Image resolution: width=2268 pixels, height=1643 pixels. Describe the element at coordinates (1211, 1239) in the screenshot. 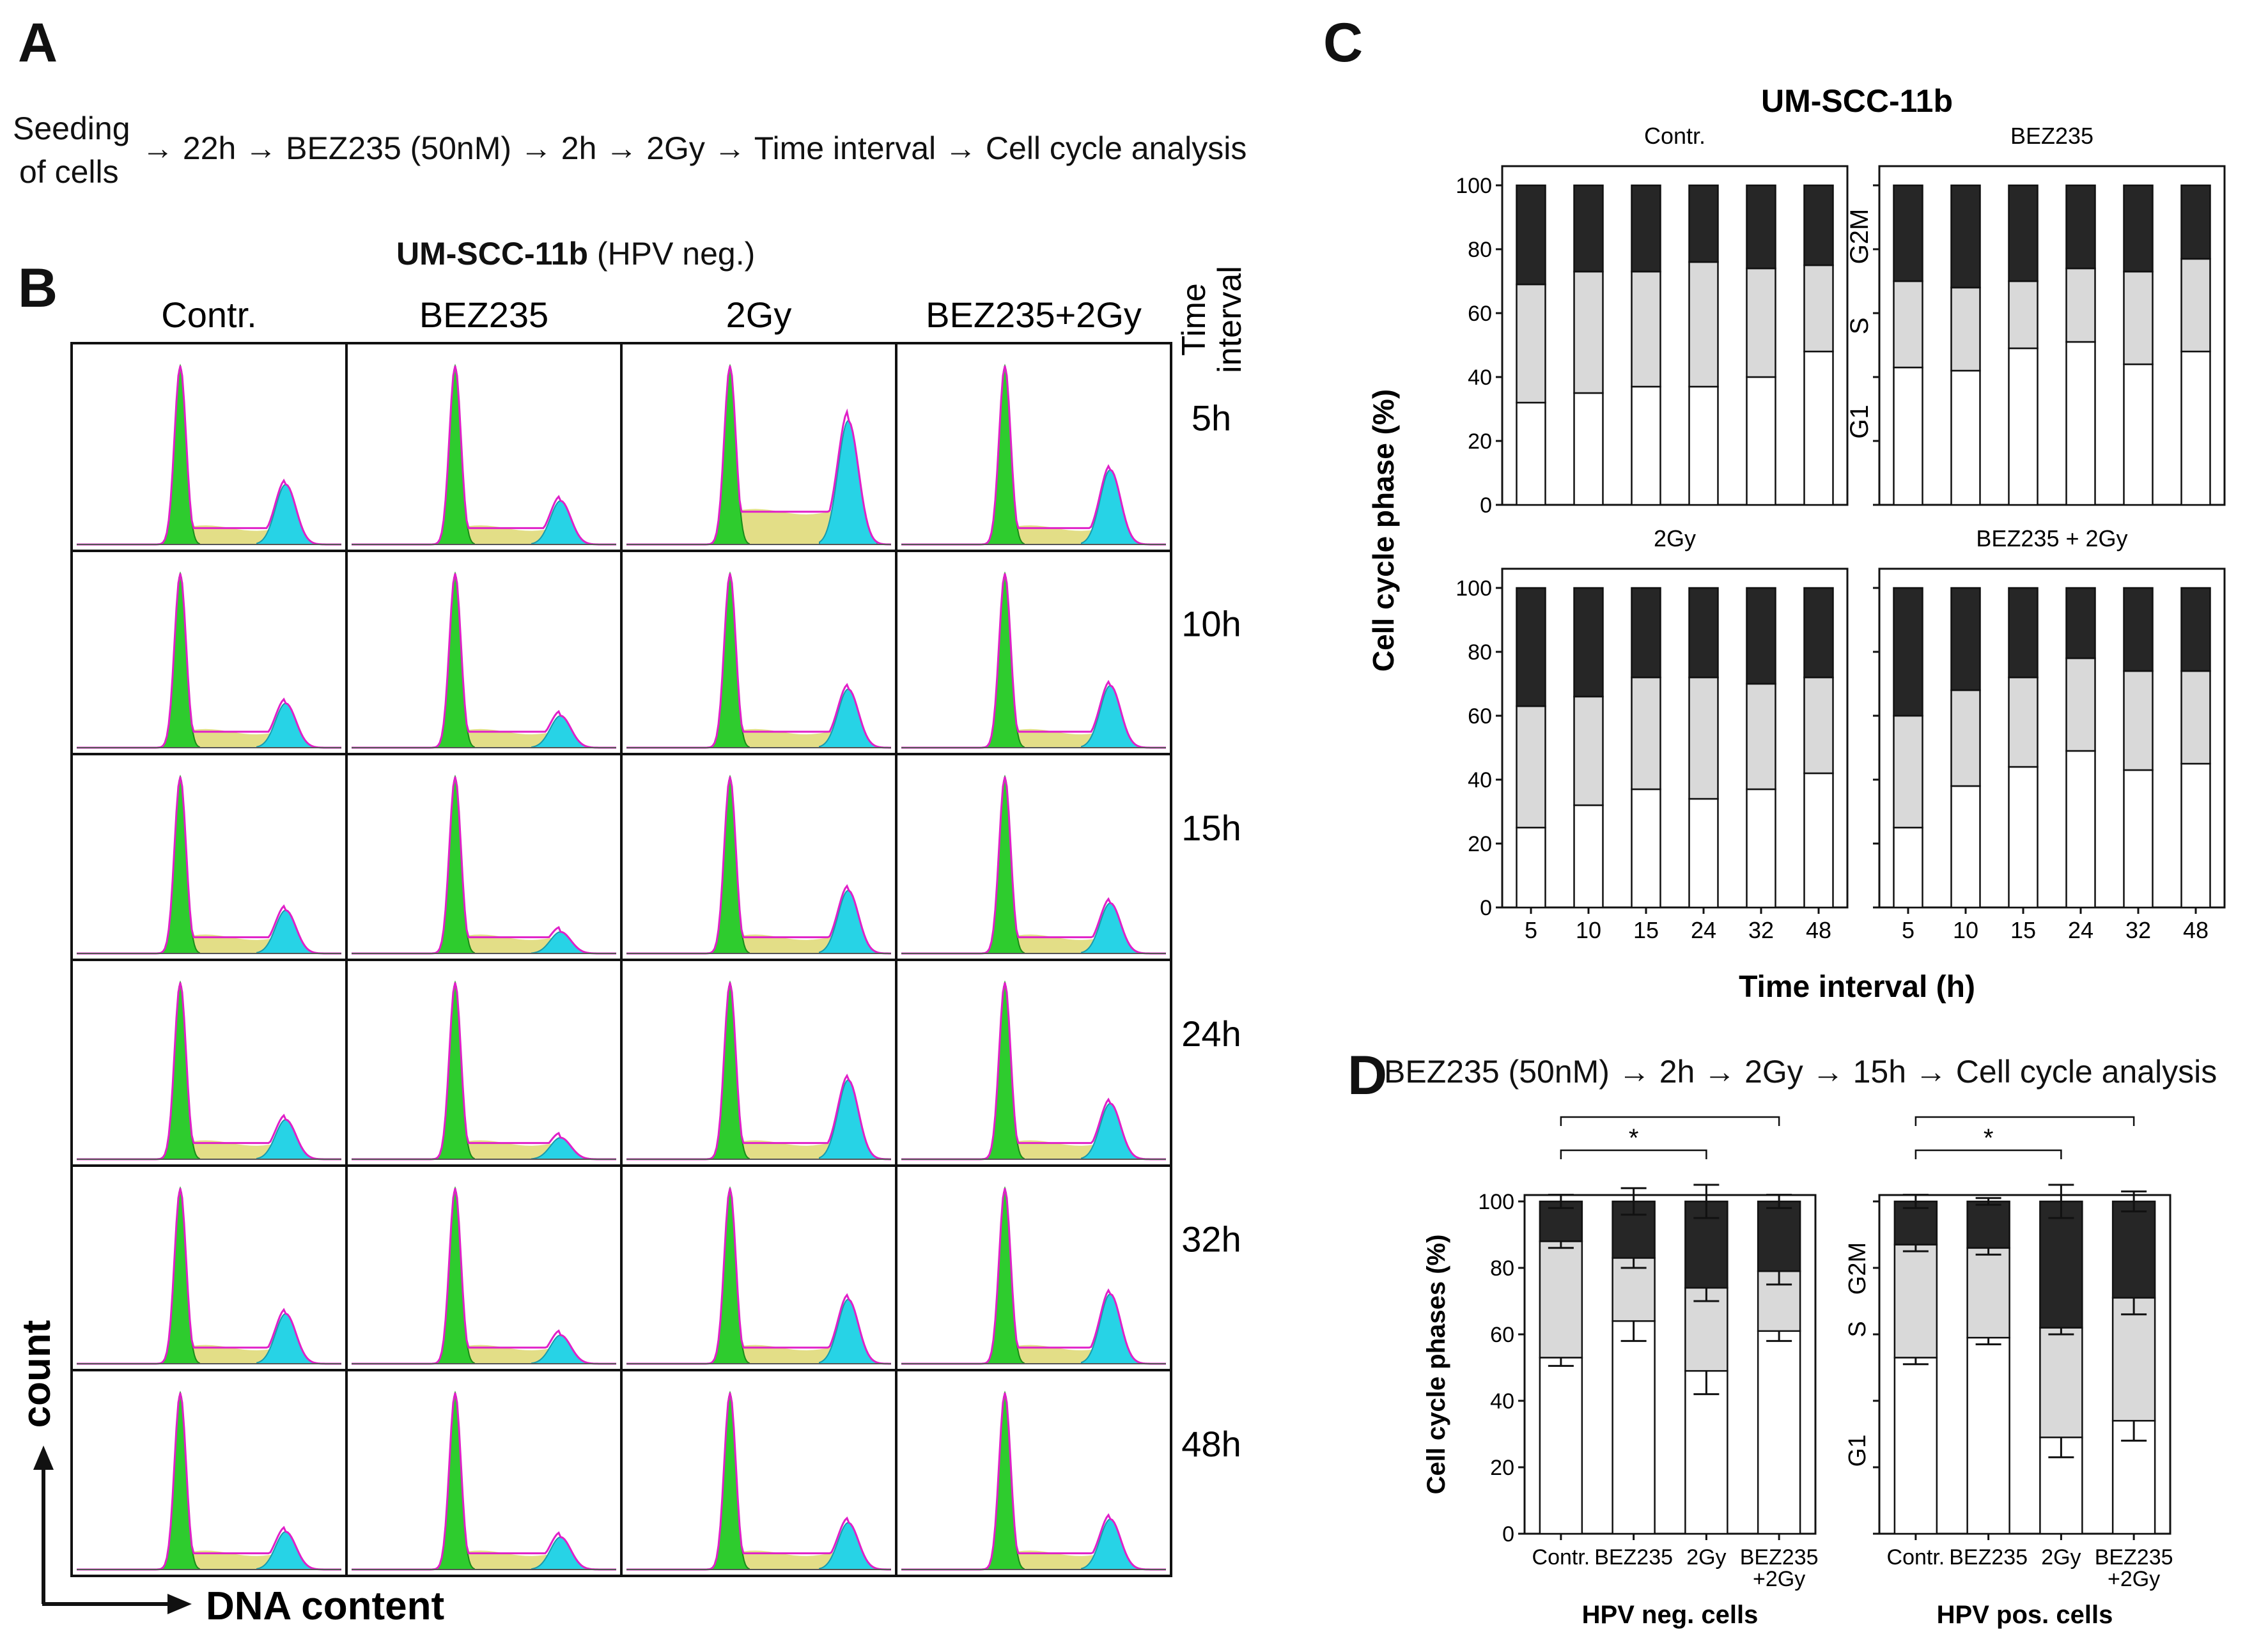

I see `row-time-label: 32h` at that location.